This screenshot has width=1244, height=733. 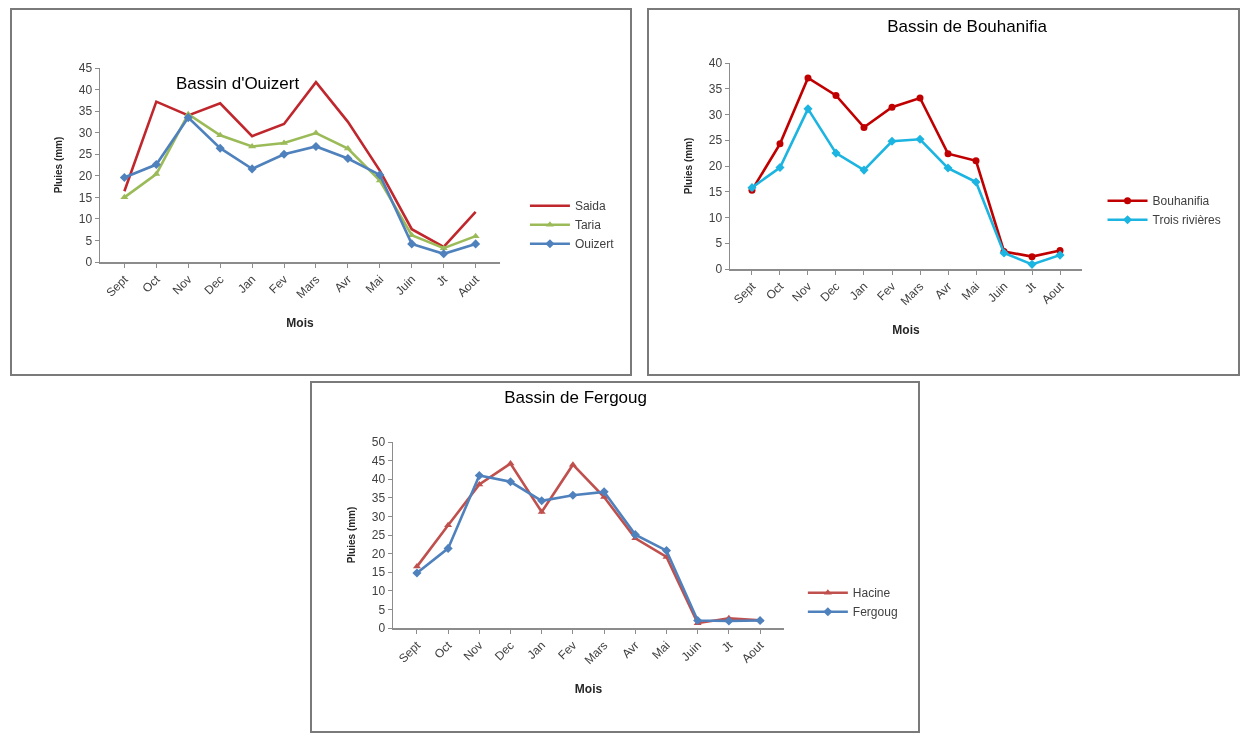 What do you see at coordinates (594, 244) in the screenshot?
I see `legend-label: Ouizert` at bounding box center [594, 244].